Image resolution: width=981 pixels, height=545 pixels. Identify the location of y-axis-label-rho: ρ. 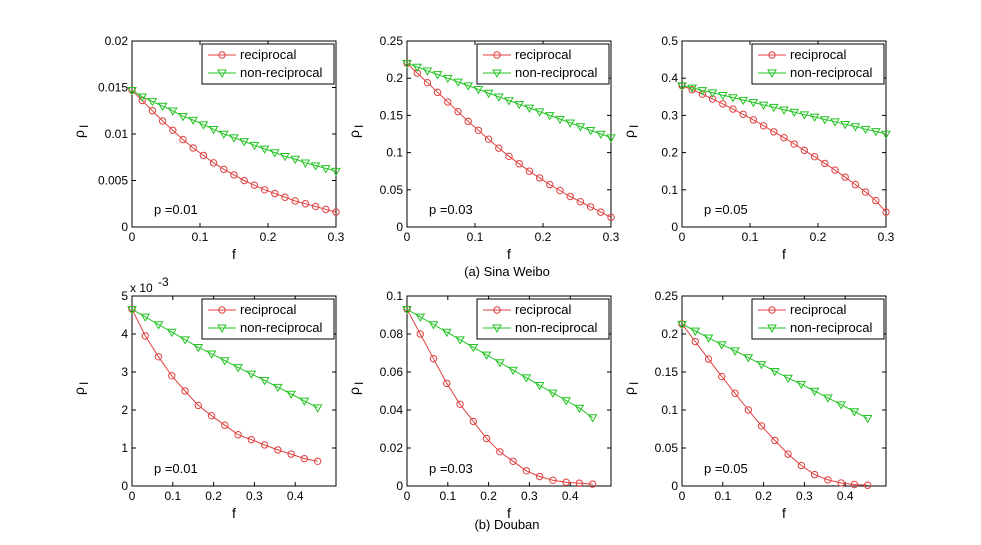
(629, 391).